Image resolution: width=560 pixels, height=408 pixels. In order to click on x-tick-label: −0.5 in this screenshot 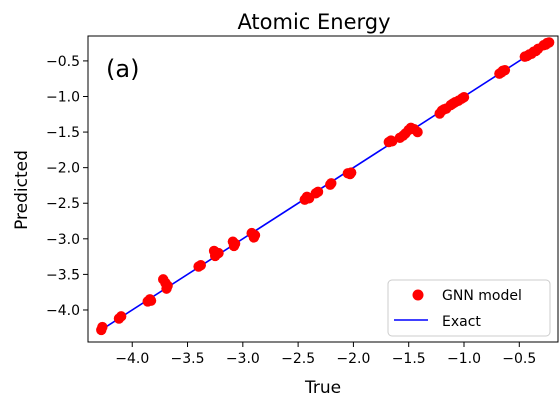, I will do `click(519, 359)`.